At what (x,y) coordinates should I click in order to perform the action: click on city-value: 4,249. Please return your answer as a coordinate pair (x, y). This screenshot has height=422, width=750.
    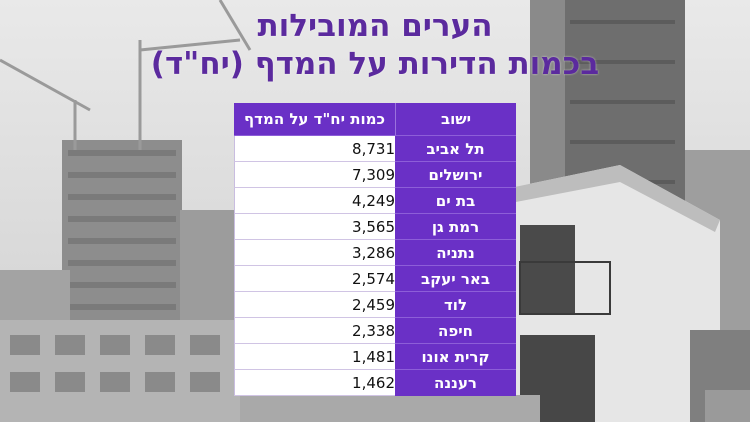
    Looking at the image, I should click on (314, 201).